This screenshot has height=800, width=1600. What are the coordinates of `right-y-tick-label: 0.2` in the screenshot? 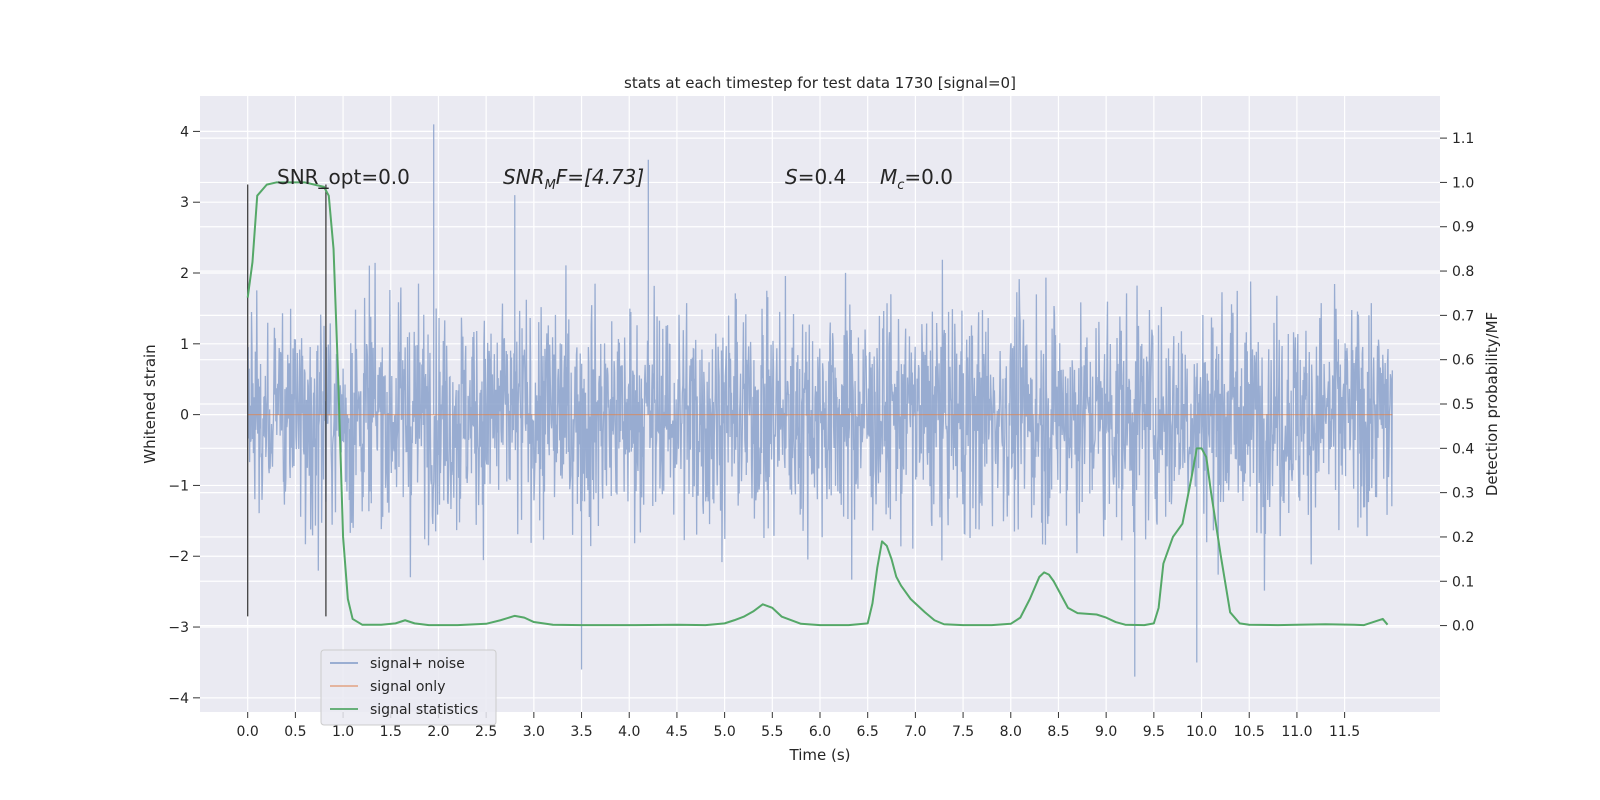 It's located at (1463, 538).